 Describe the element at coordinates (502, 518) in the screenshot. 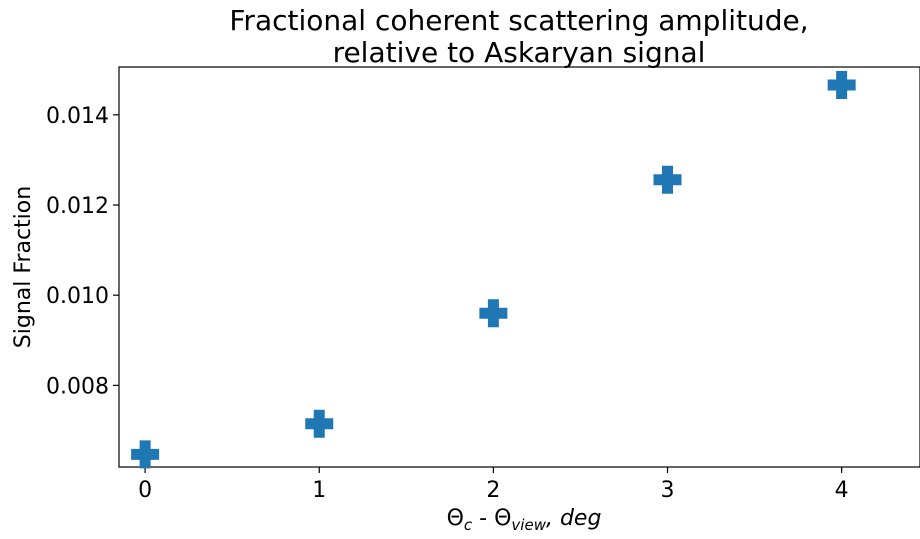

I see `x-label-theta-view: Θ` at that location.